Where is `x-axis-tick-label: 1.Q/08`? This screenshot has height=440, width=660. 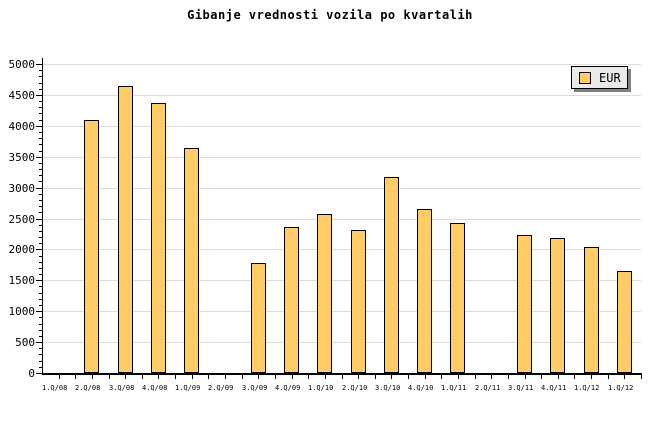 x-axis-tick-label: 1.Q/08 is located at coordinates (55, 388).